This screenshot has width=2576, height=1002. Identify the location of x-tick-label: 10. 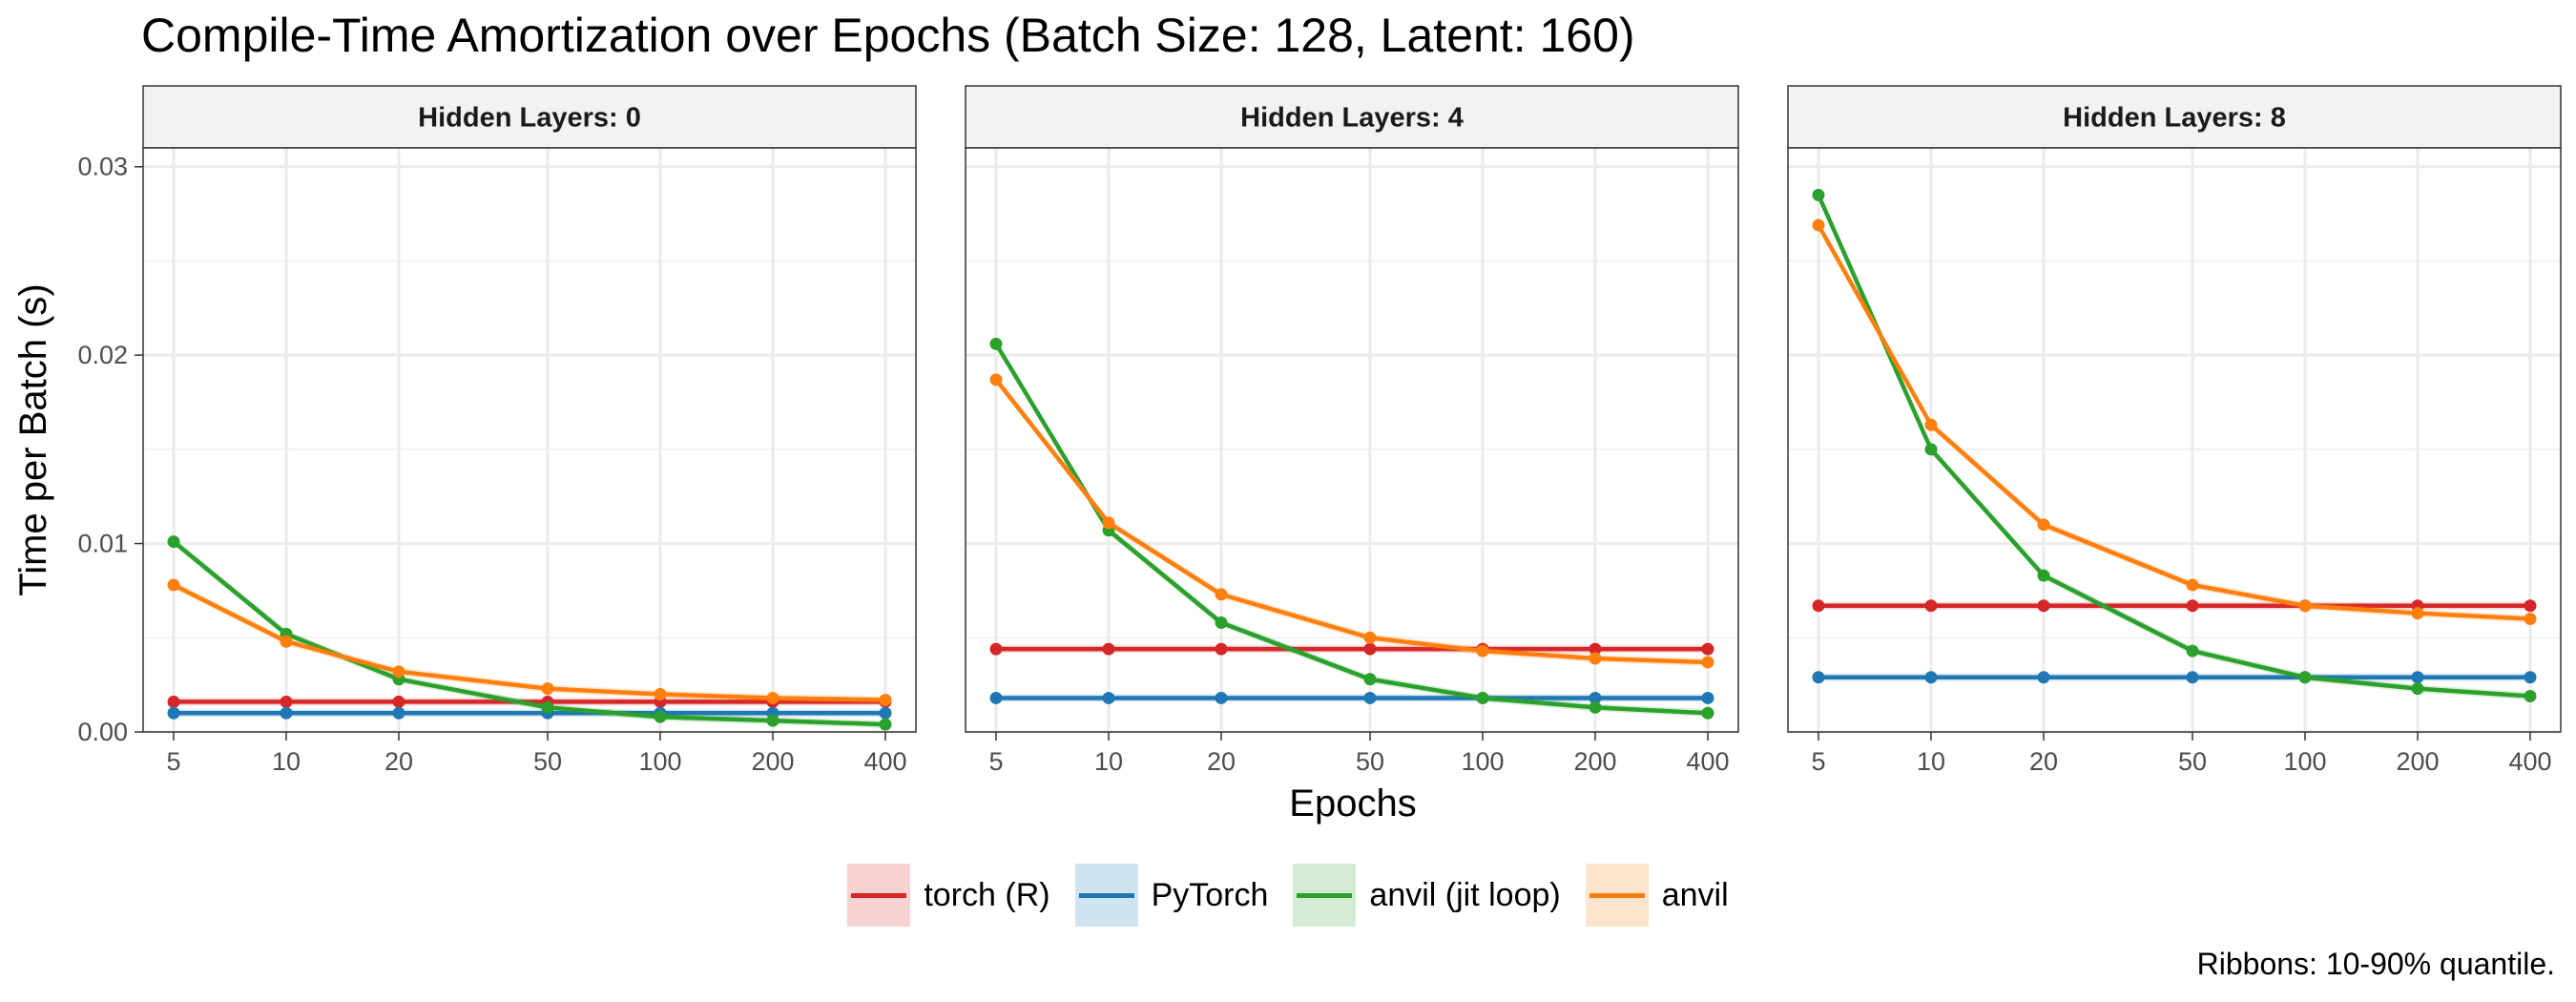
(1931, 761).